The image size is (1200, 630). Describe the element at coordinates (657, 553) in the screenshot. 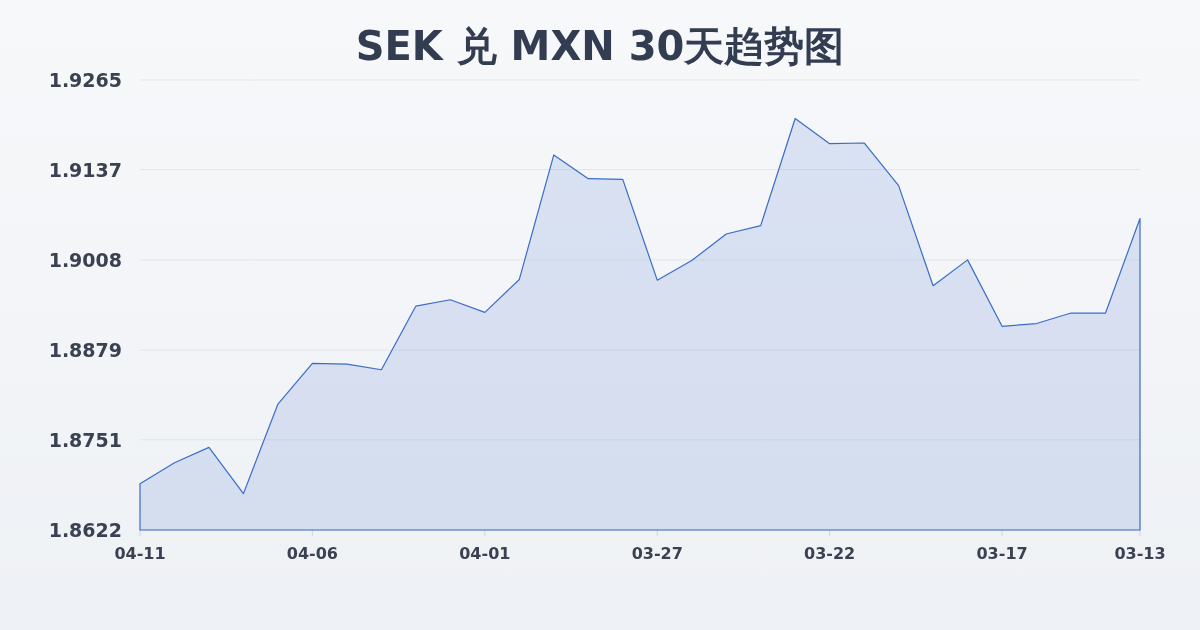

I see `x-tick-label: 03-27` at that location.